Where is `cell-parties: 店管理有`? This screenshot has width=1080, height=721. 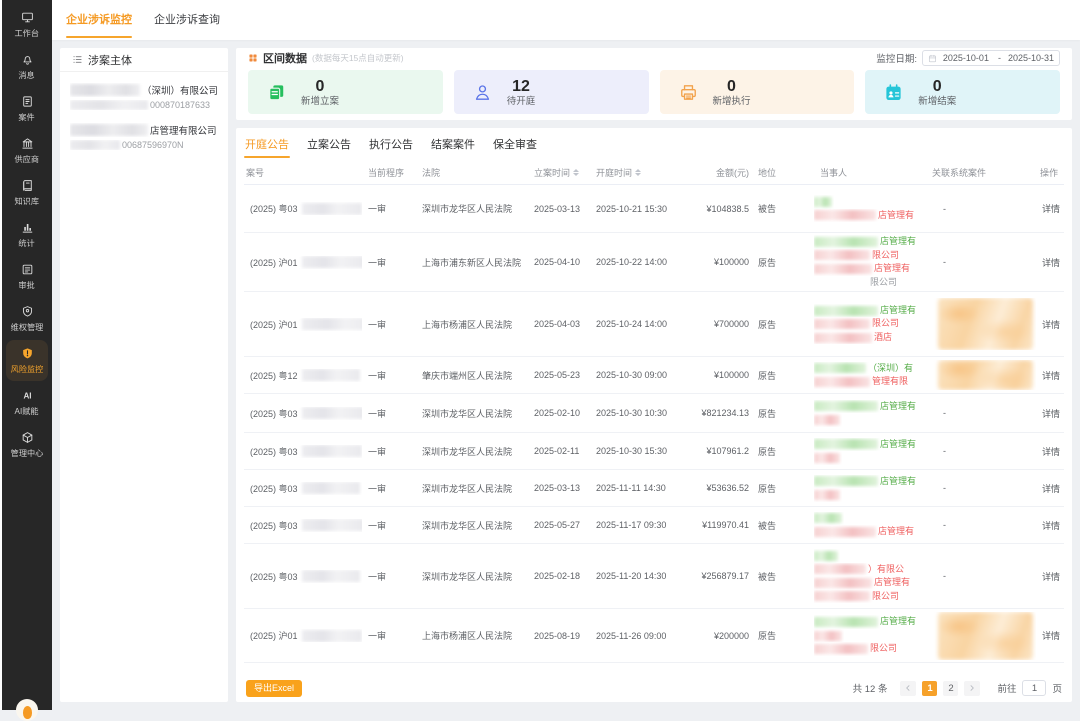
cell-parties: 店管理有 is located at coordinates (870, 488).